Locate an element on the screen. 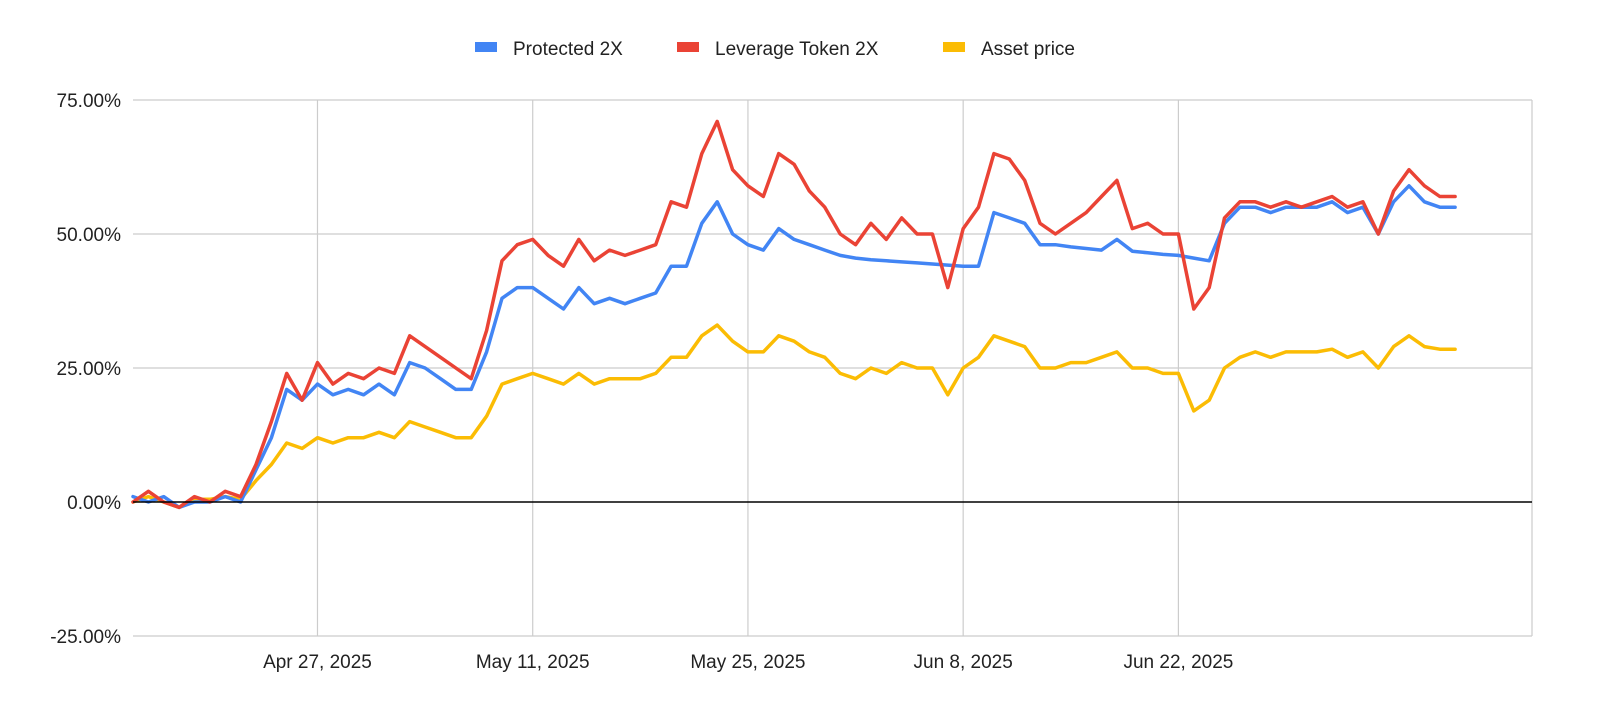  chart-legend: Protected 2X Leverage Token 2X Asset price is located at coordinates (775, 49).